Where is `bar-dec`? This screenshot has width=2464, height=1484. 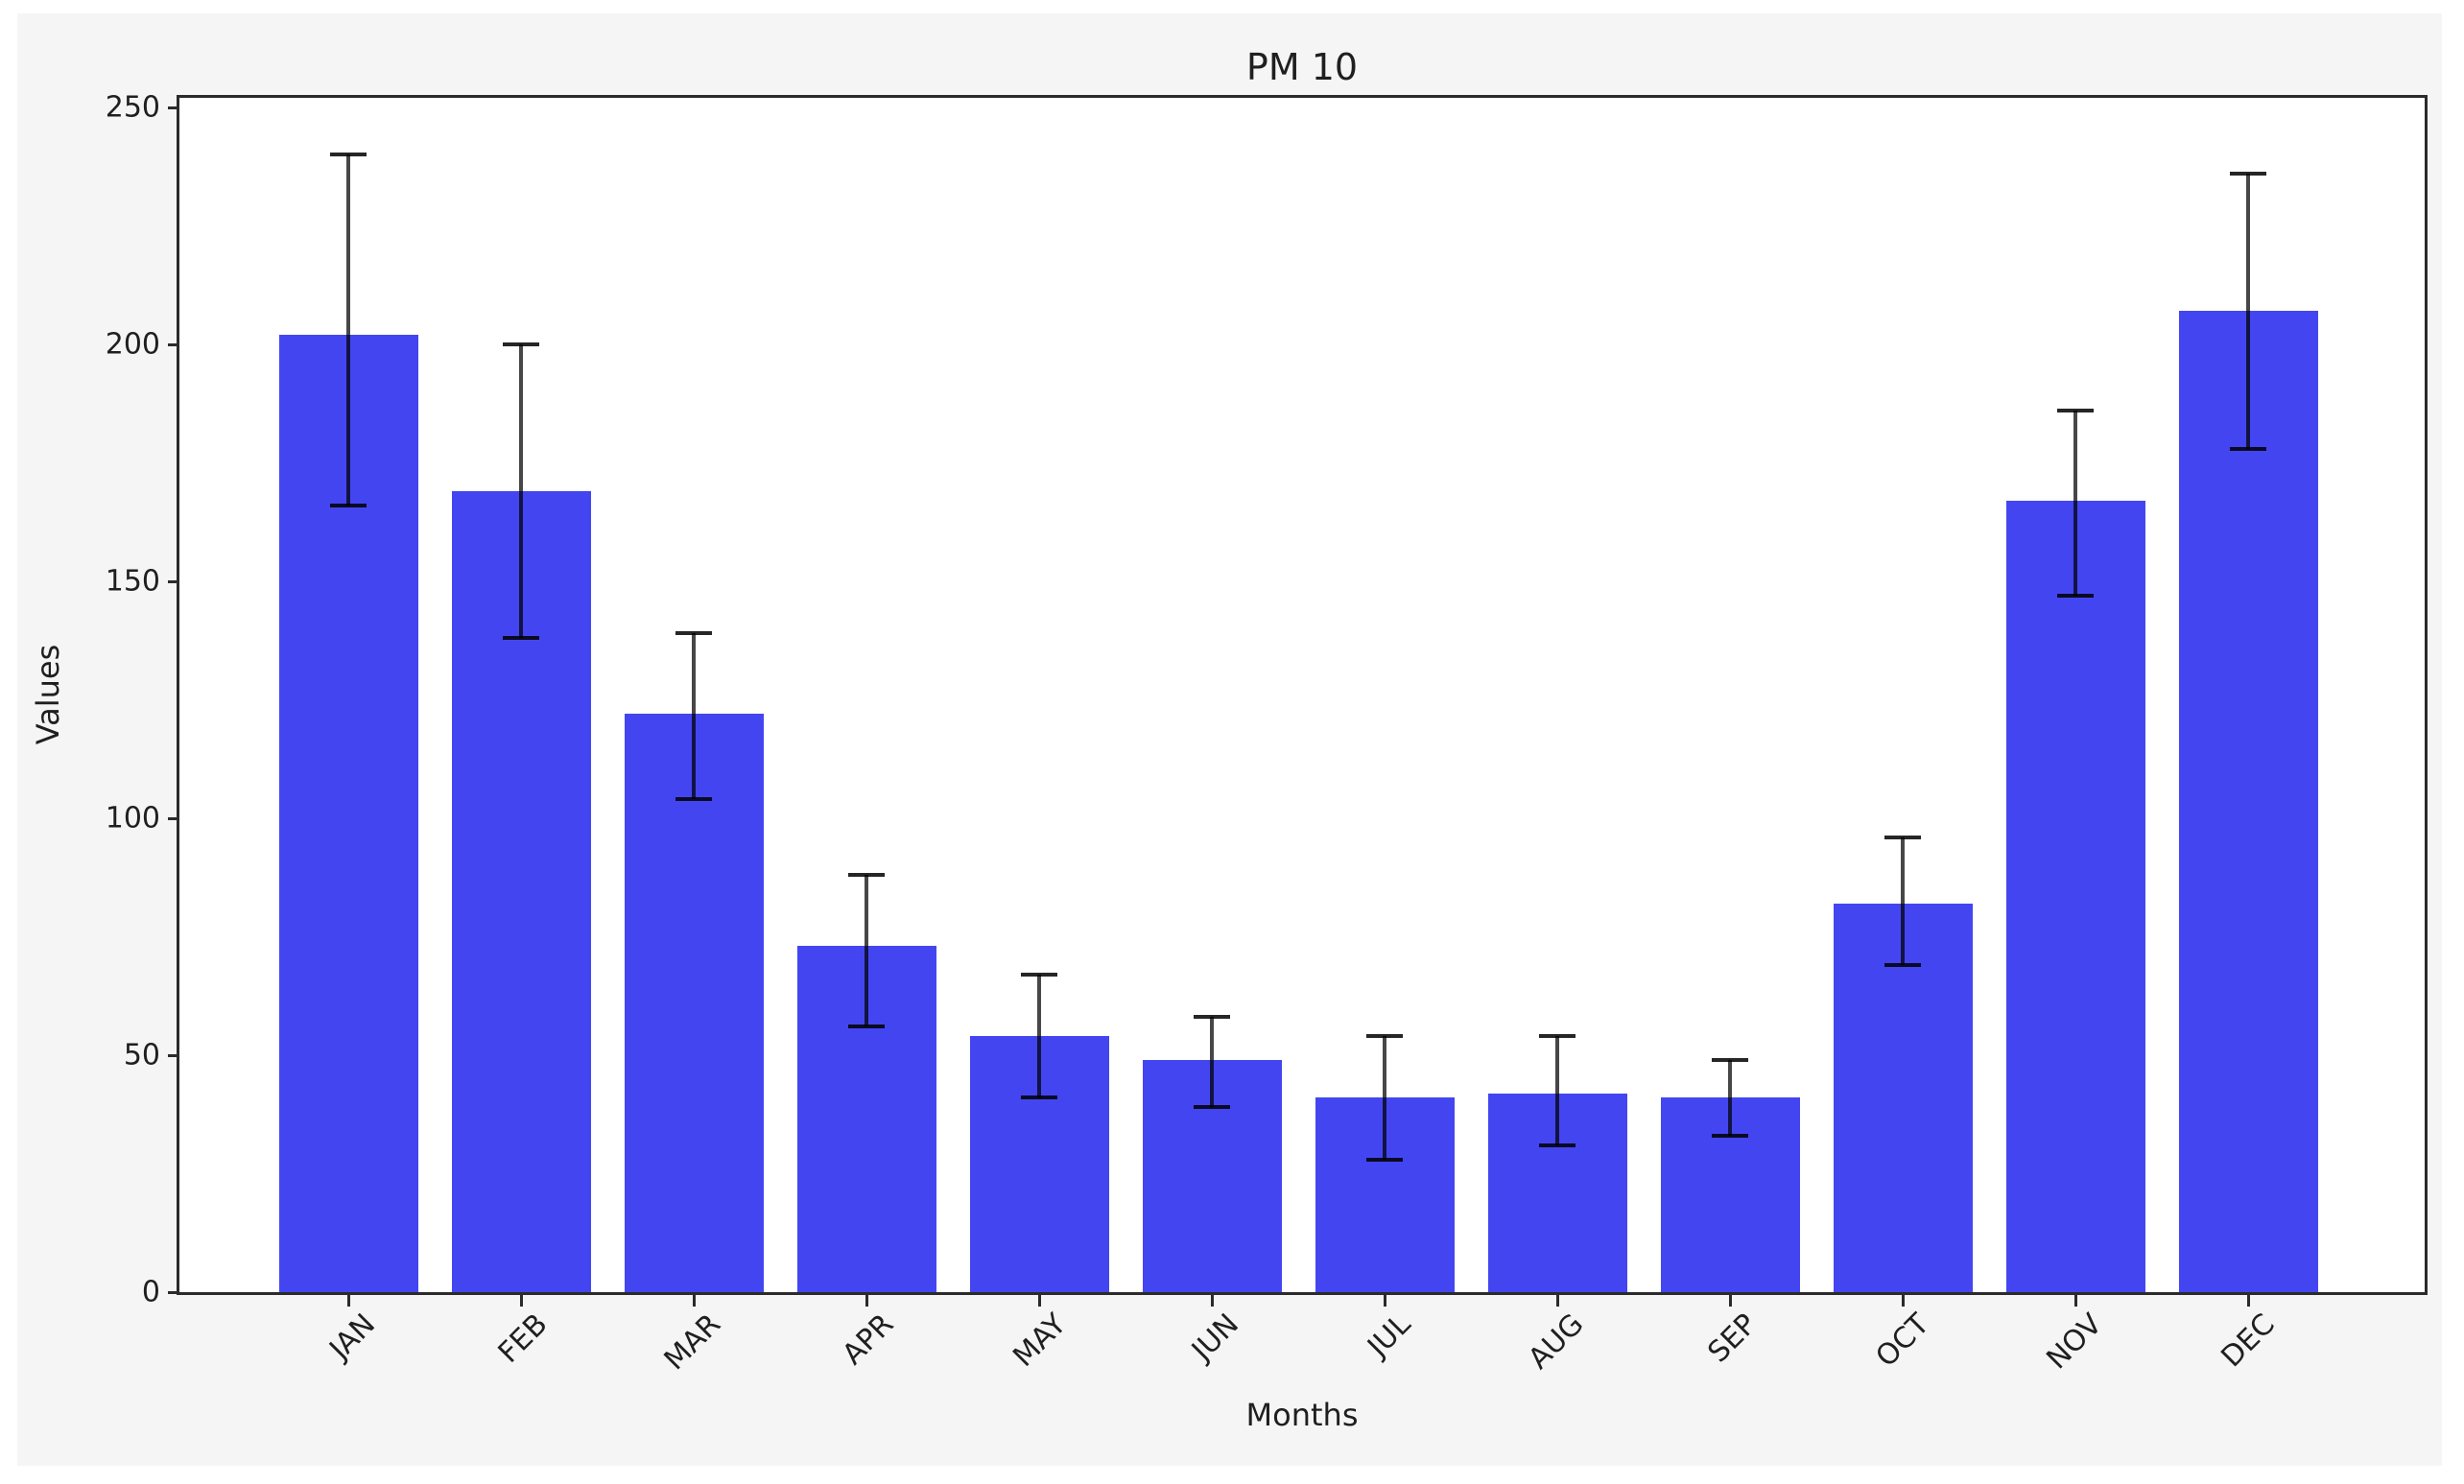 bar-dec is located at coordinates (2248, 802).